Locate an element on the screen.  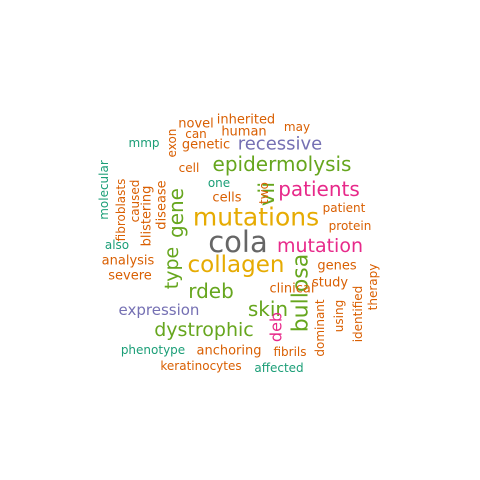
word-two: two is located at coordinates (264, 193).